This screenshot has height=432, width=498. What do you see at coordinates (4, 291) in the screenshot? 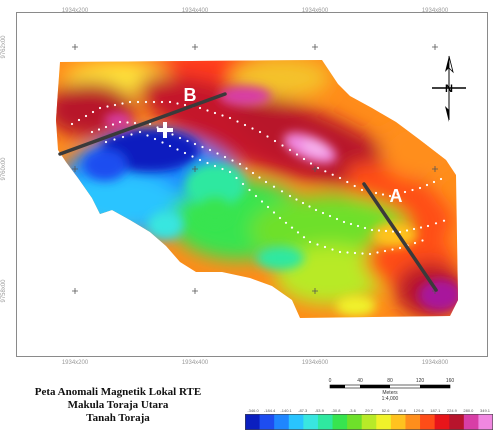
I see `coord-left-3: 9758x00` at bounding box center [4, 291].